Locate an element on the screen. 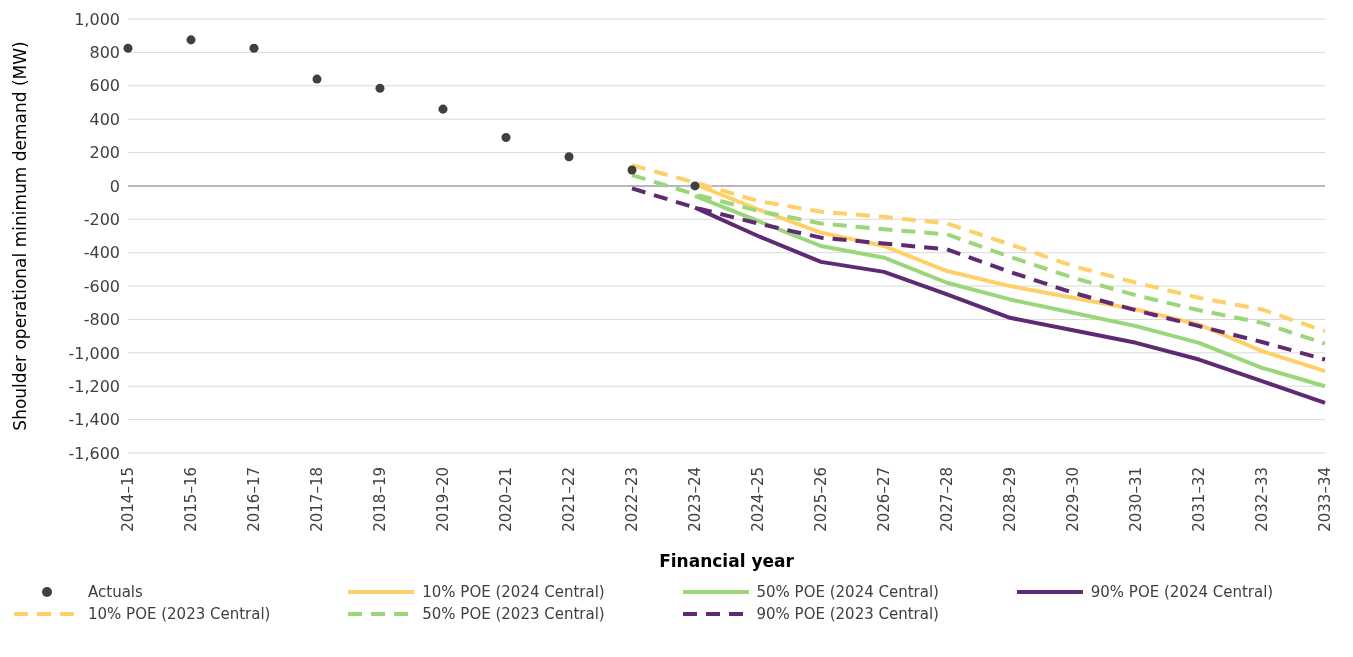 This screenshot has height=657, width=1353. y-tick-label: -1,400 is located at coordinates (94, 420).